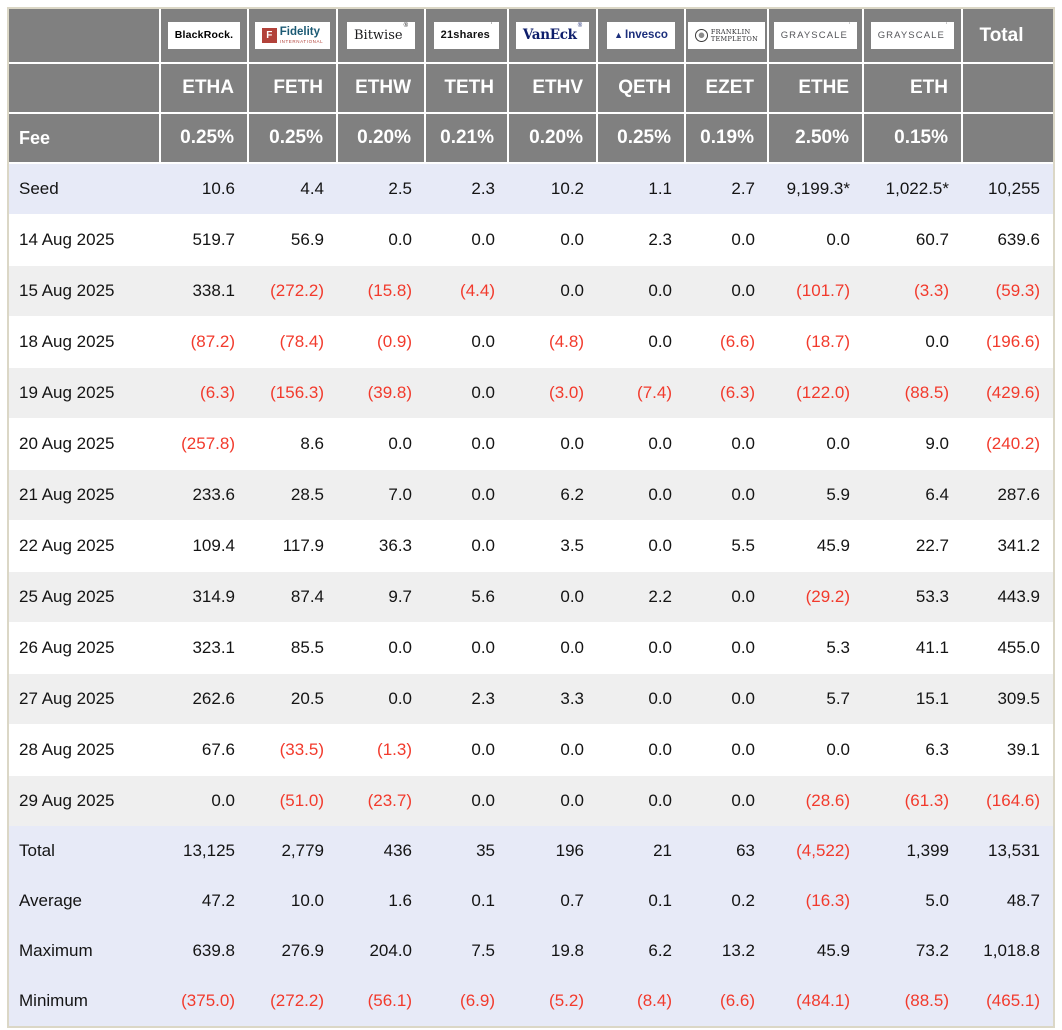 The height and width of the screenshot is (1030, 1062). I want to click on fee-cell: 0.21%, so click(467, 138).